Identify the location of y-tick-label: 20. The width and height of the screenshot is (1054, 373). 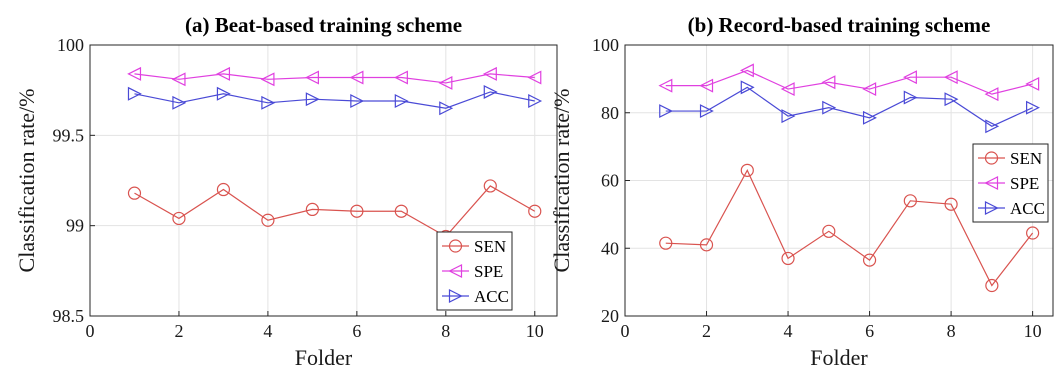
(610, 316).